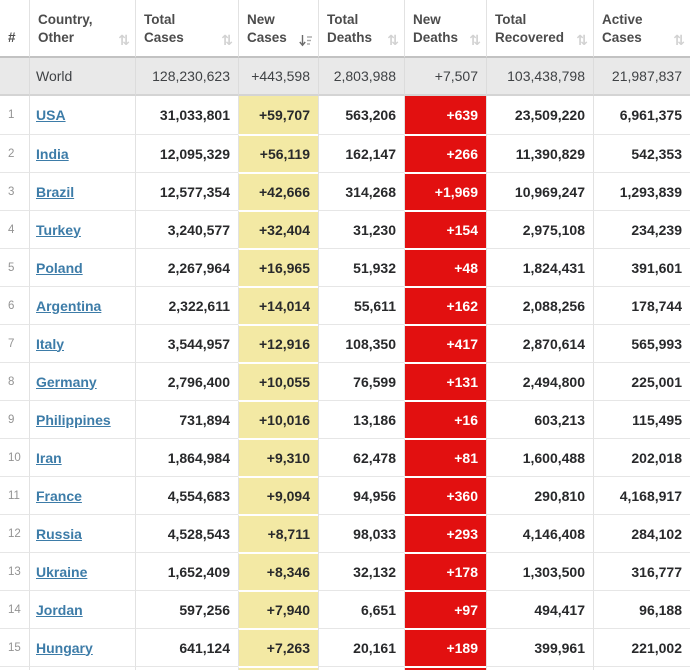  I want to click on country-link: Argentina, so click(69, 305).